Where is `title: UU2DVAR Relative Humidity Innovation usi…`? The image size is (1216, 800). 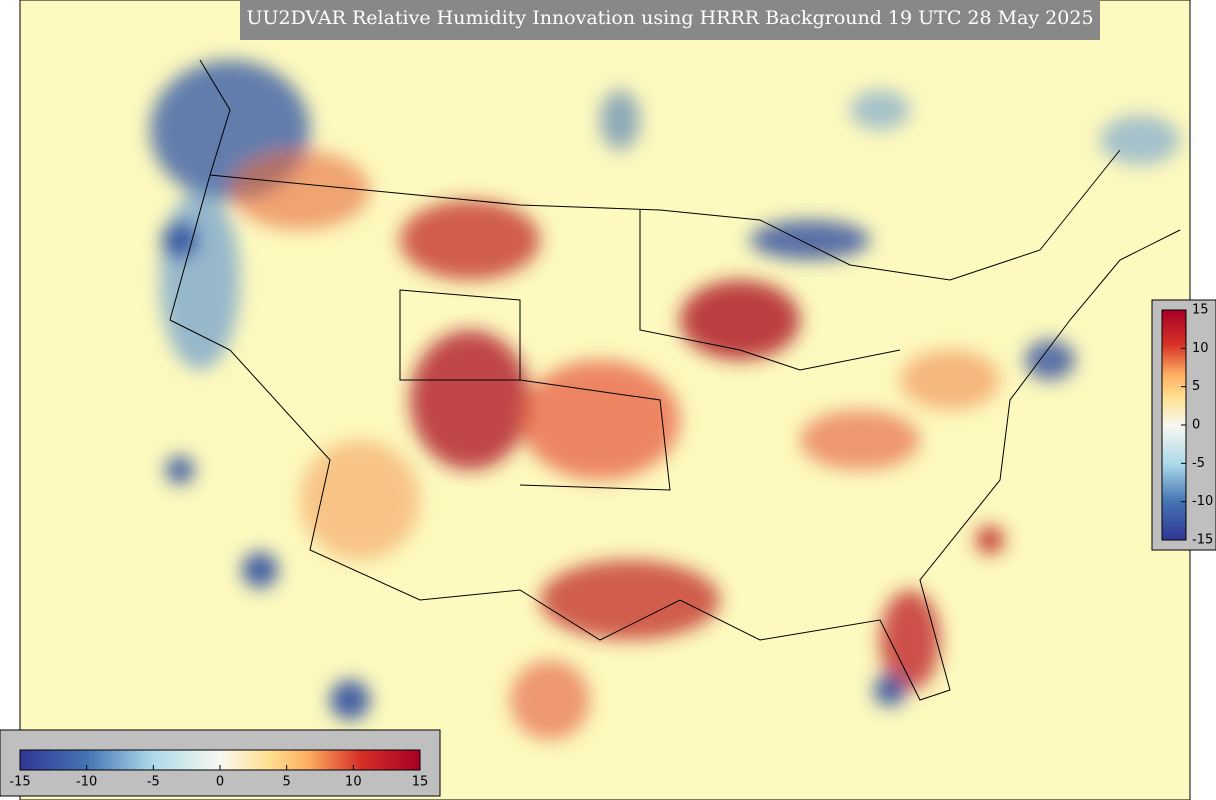 title: UU2DVAR Relative Humidity Innovation usi… is located at coordinates (669, 18).